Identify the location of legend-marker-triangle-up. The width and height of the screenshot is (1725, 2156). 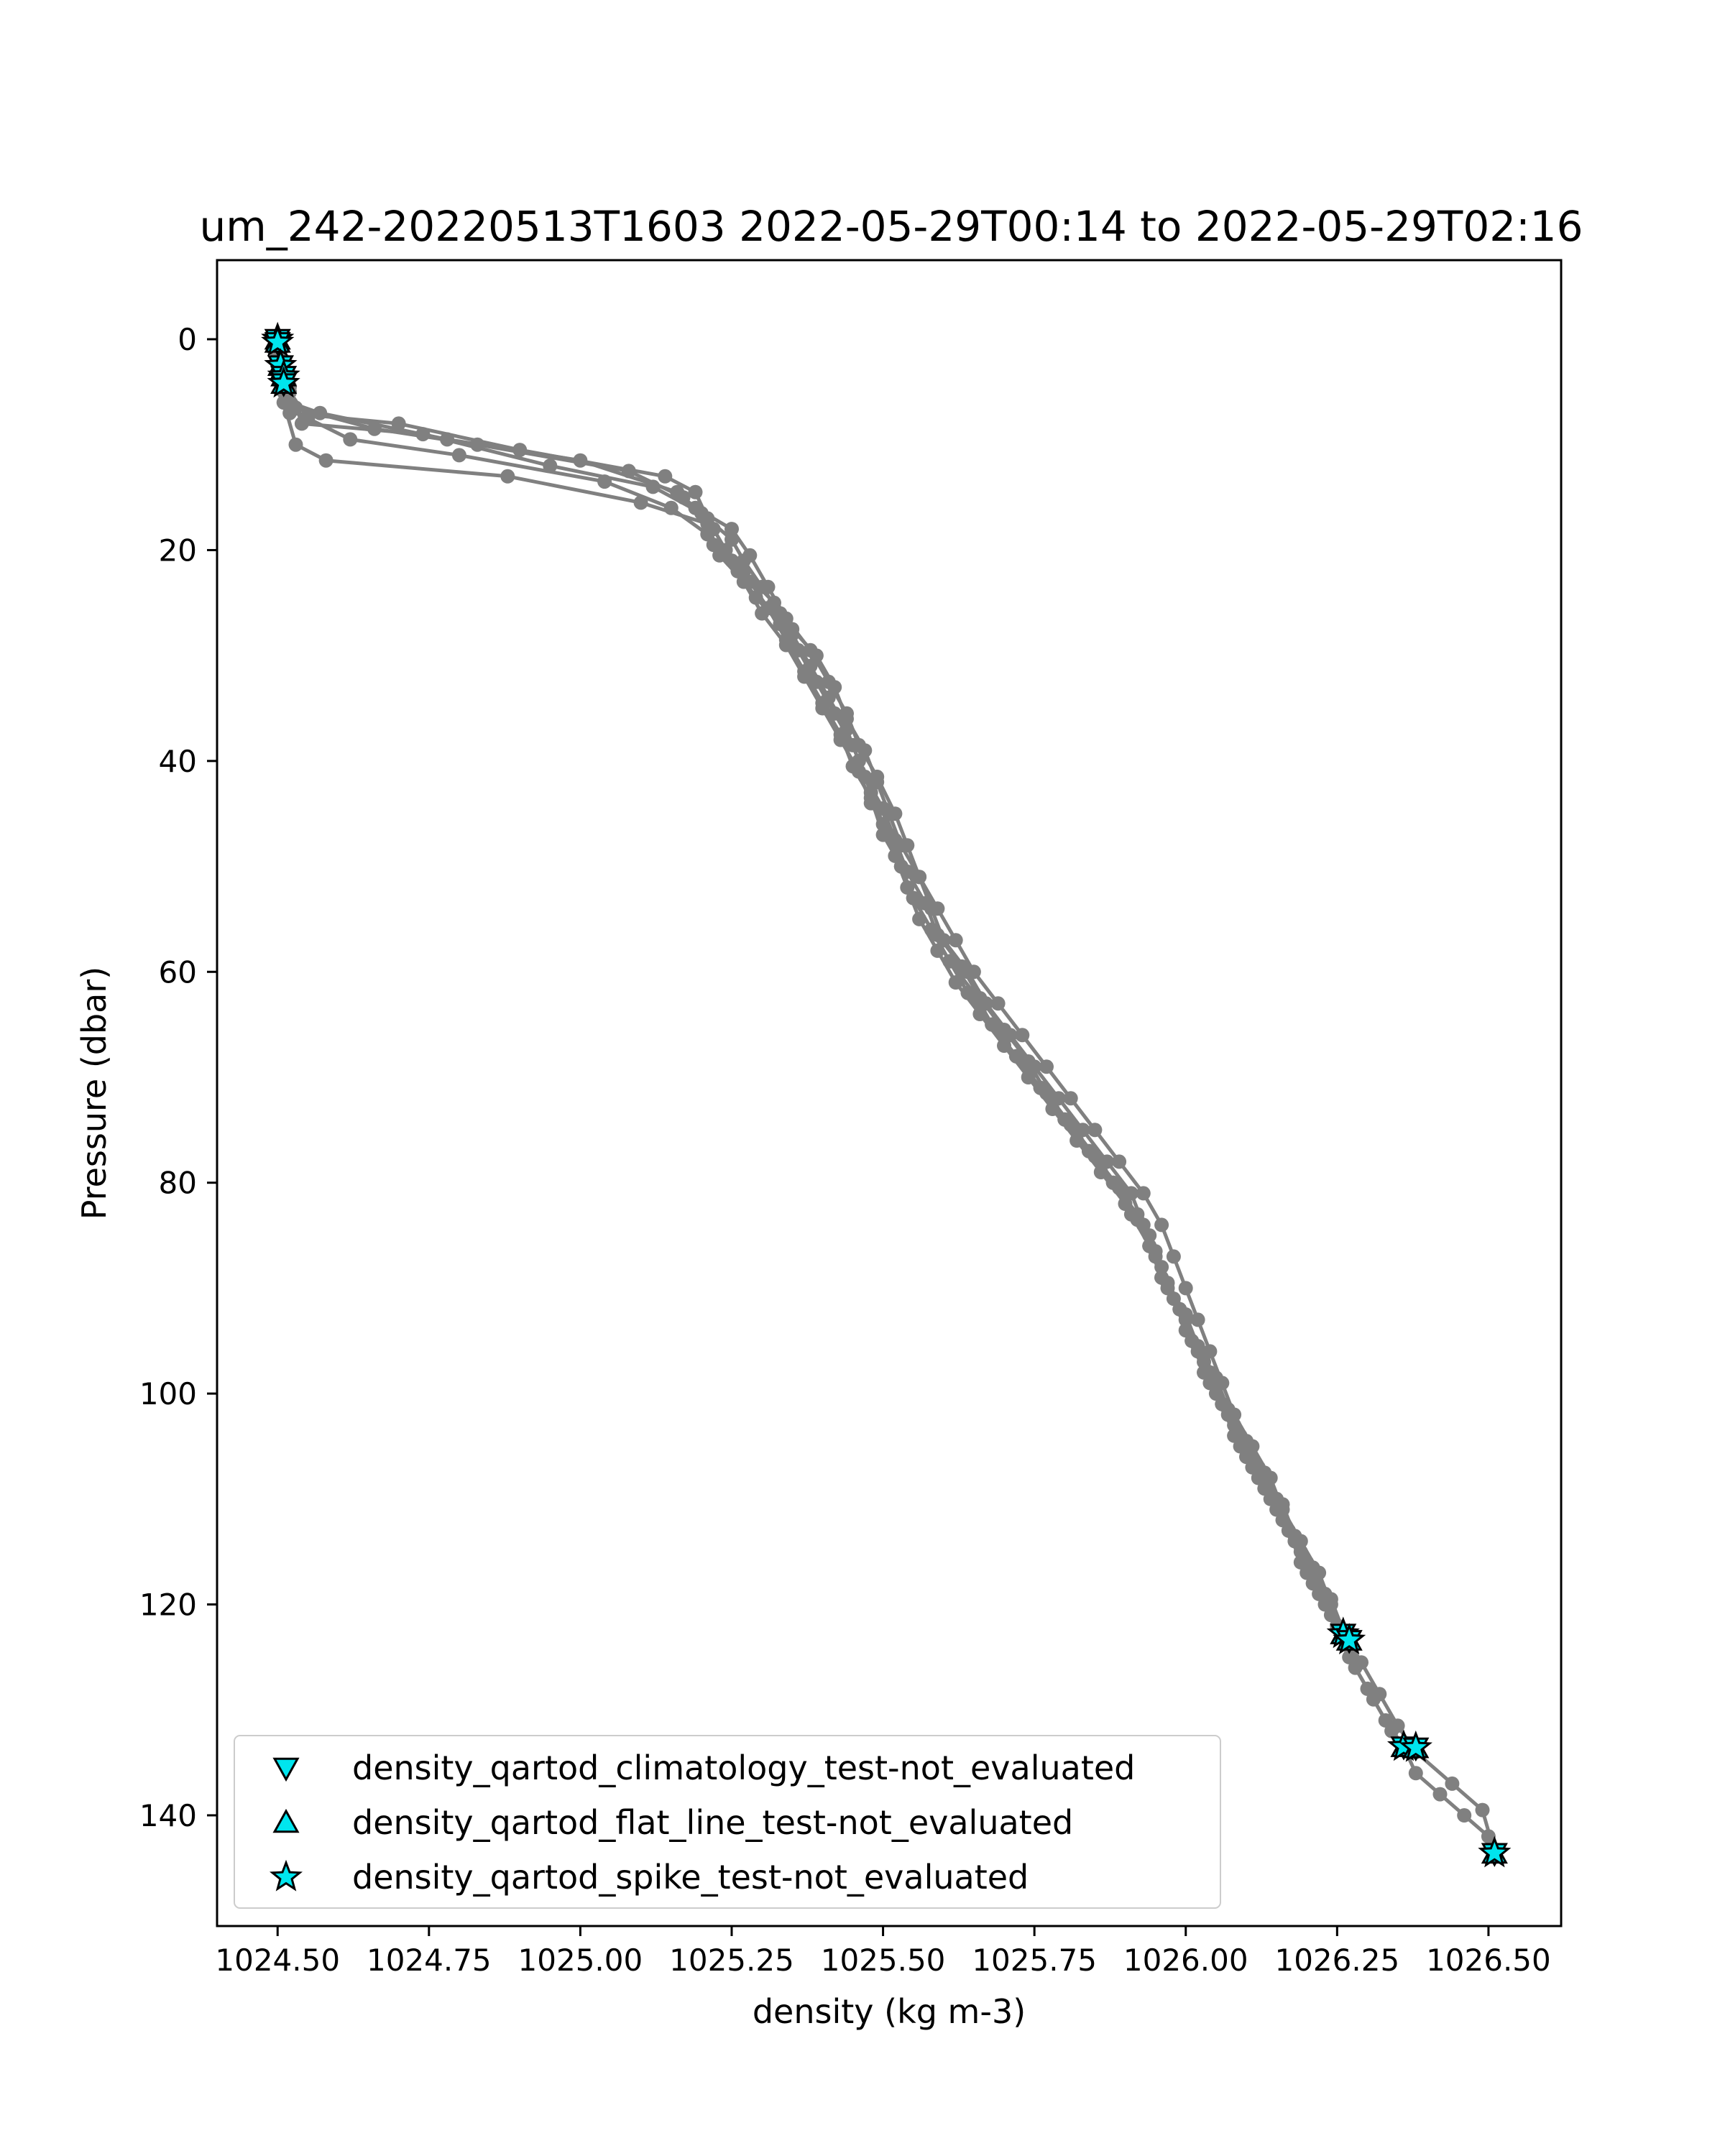
(286, 1820).